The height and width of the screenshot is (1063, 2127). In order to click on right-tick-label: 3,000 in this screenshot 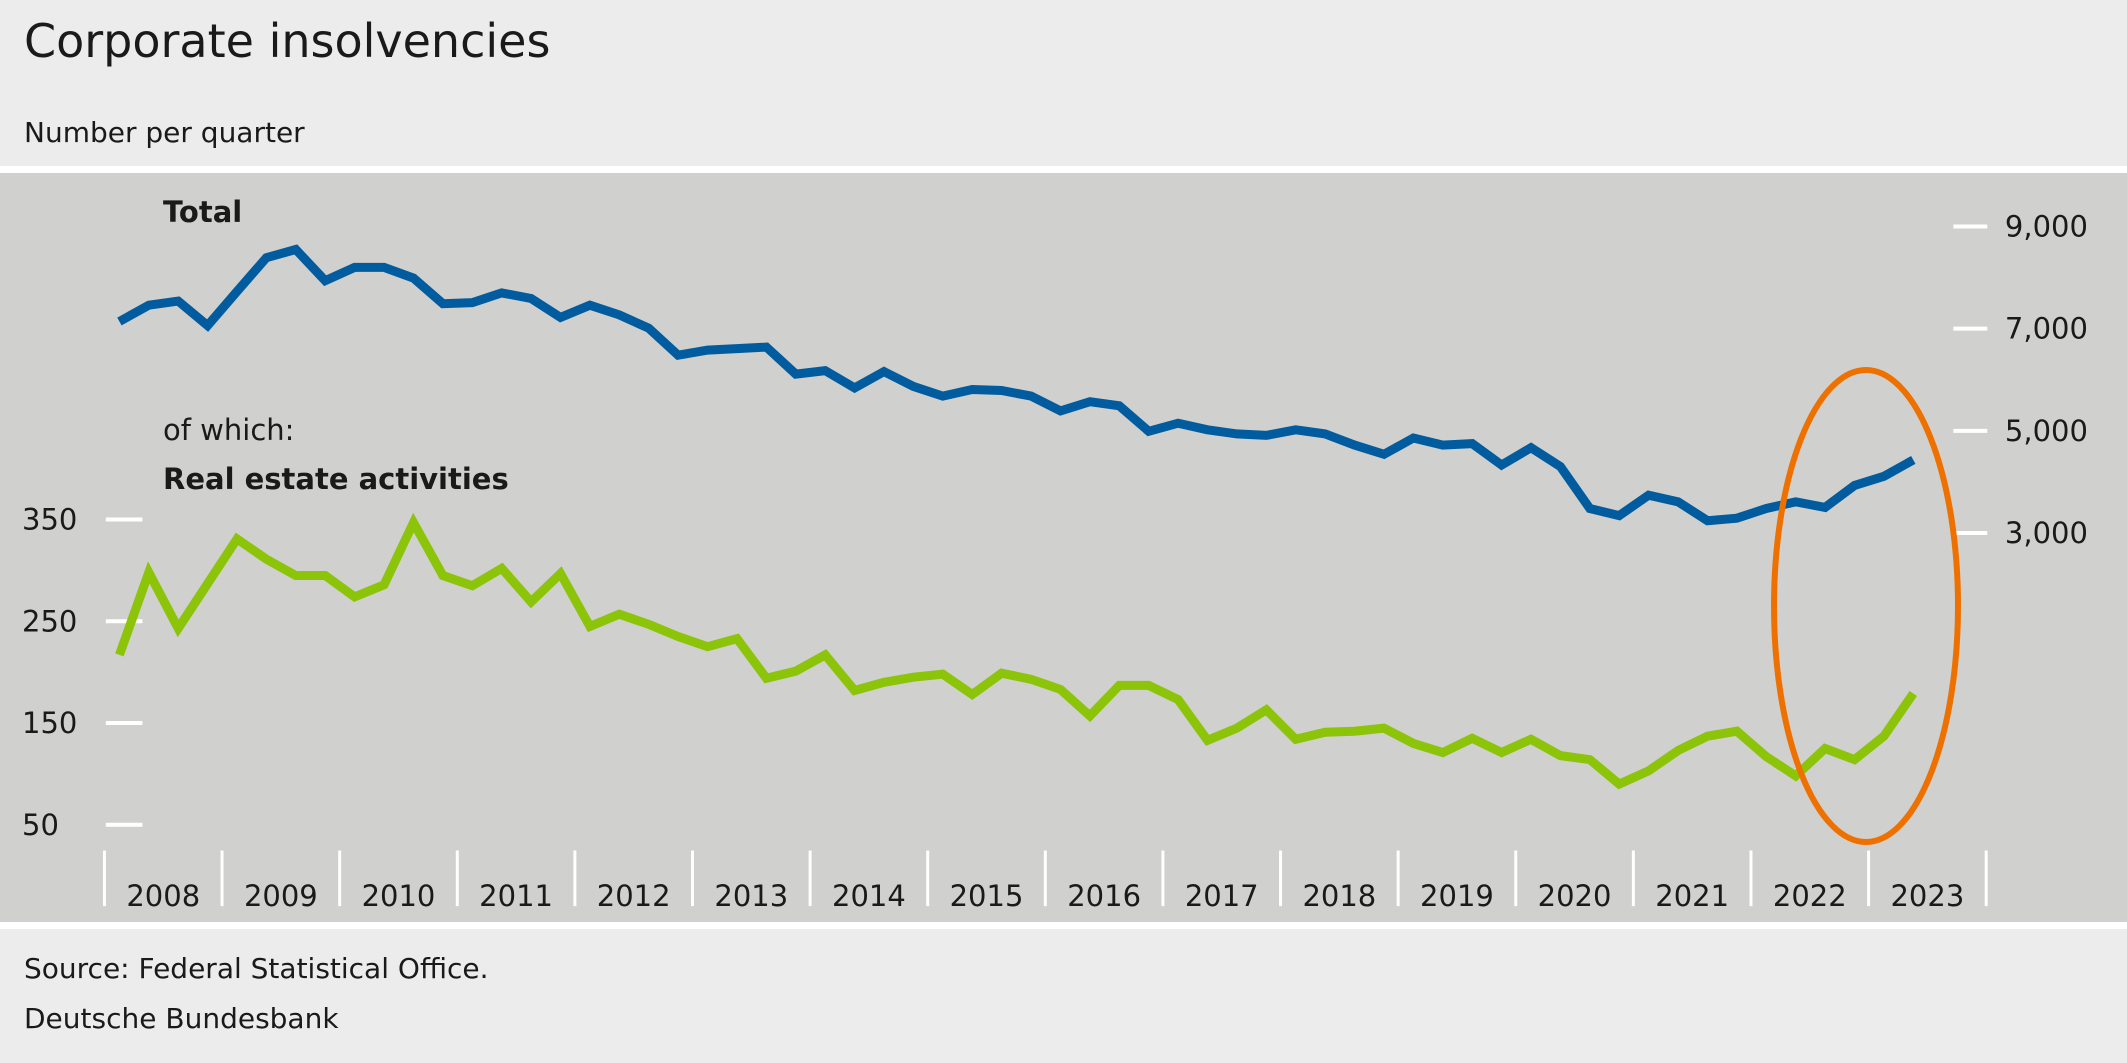, I will do `click(2046, 533)`.